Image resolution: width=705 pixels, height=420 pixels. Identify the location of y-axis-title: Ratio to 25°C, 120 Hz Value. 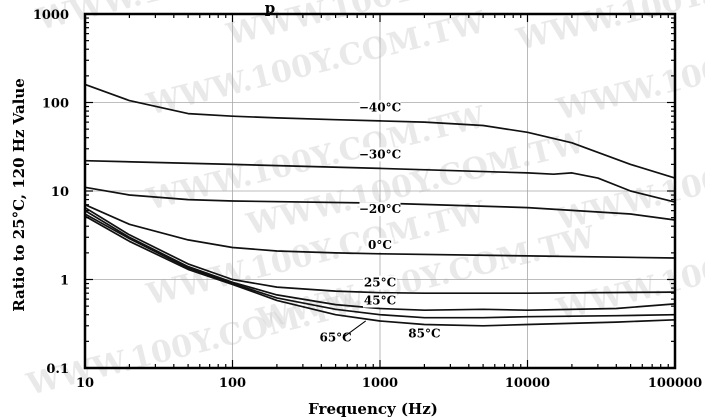
(19, 195).